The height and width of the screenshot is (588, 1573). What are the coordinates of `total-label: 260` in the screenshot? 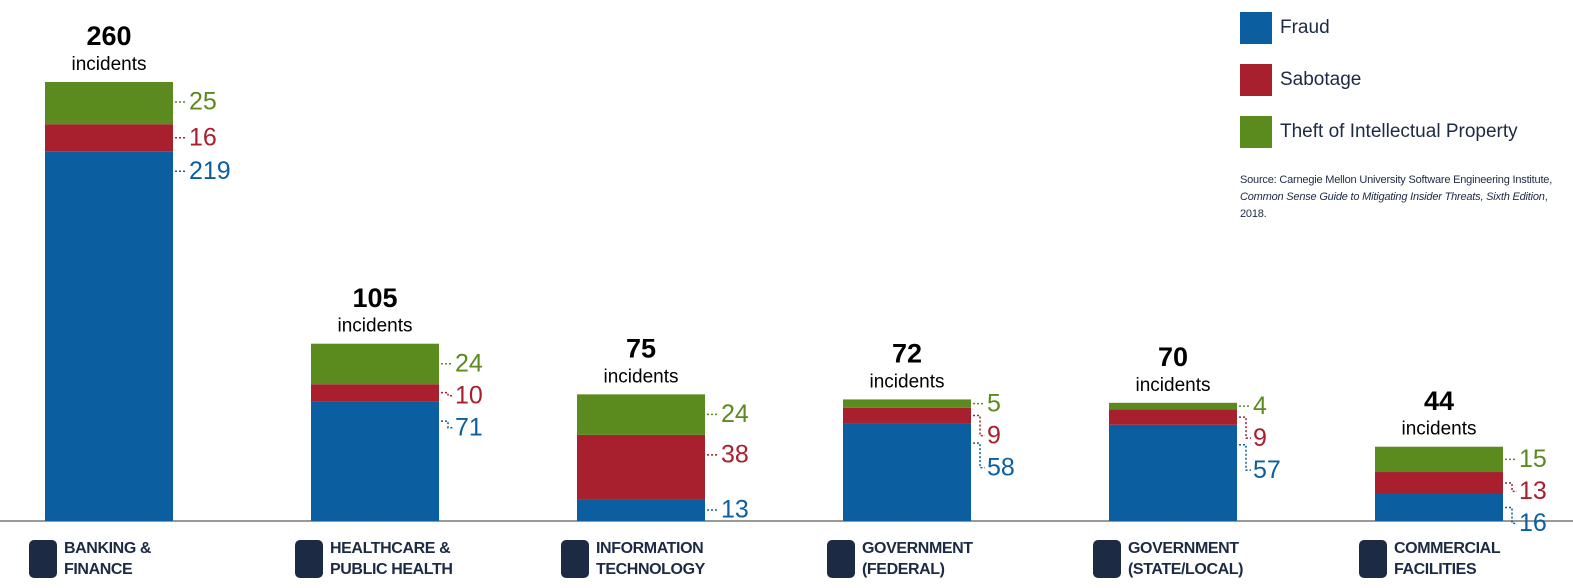 It's located at (108, 36).